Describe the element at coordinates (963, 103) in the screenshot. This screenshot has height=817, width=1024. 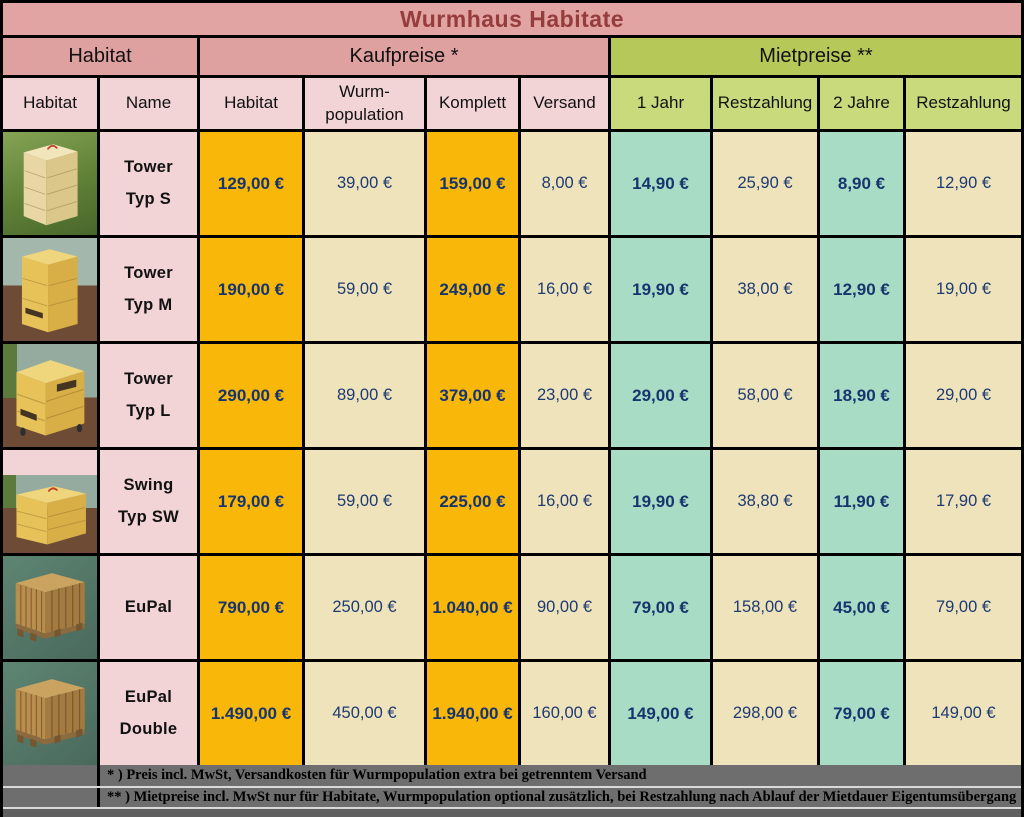
I see `col-header-restzahlung-2: Restzahlung` at that location.